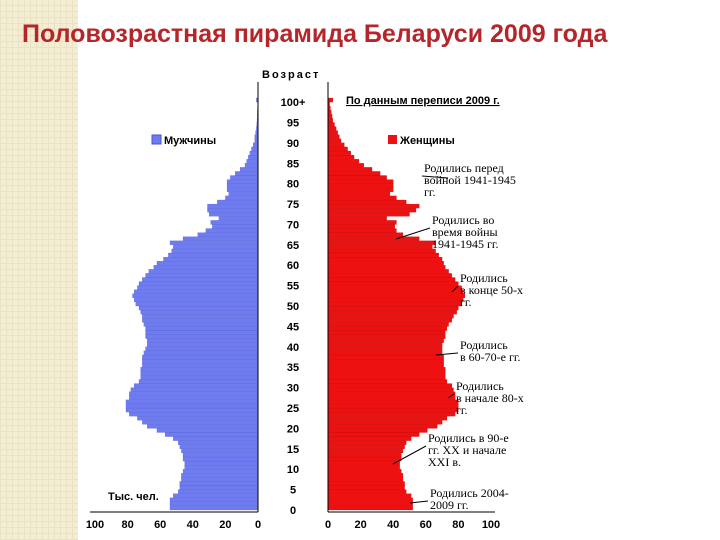 The image size is (720, 540). What do you see at coordinates (392, 139) in the screenshot?
I see `legend-female-swatch` at bounding box center [392, 139].